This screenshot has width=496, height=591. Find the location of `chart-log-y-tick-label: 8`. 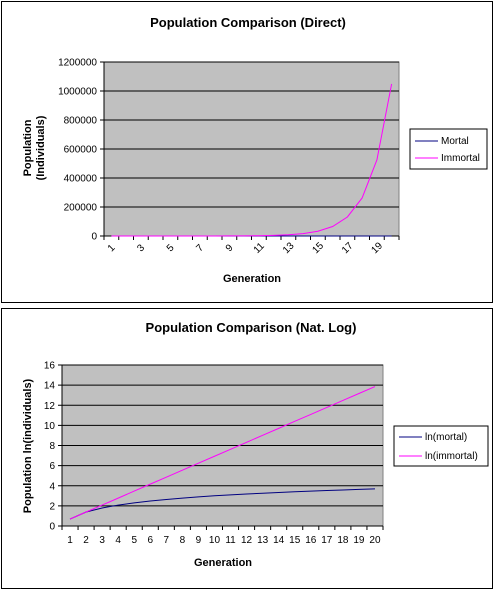

chart-log-y-tick-label: 8 is located at coordinates (52, 446).